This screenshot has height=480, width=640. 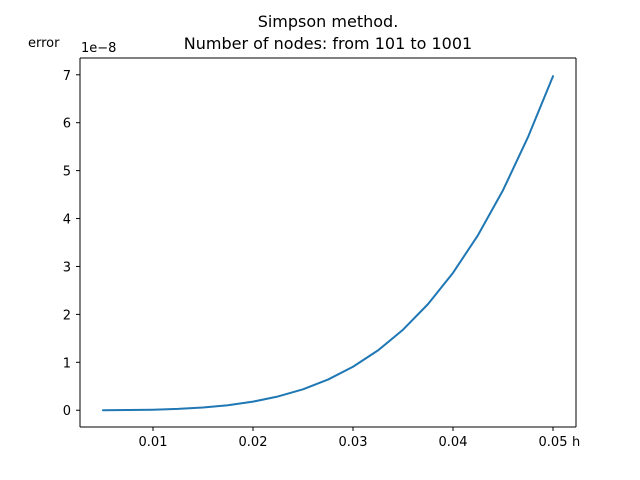 I want to click on chart-title-line-2: Number of nodes: from 101 to 1001, so click(x=328, y=43).